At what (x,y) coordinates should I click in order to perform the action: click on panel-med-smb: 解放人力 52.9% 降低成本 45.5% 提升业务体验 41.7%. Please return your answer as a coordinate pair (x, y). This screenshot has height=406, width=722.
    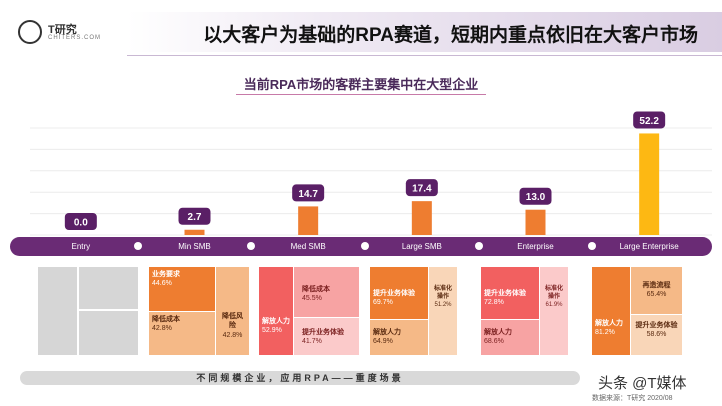
    Looking at the image, I should click on (309, 311).